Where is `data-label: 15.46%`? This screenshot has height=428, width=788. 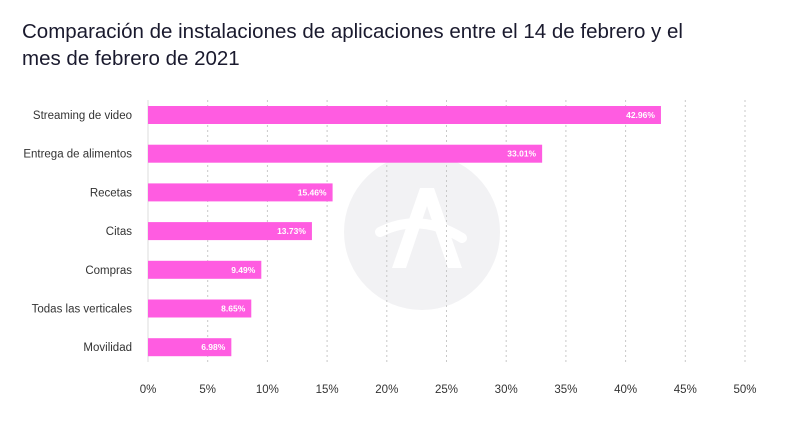 data-label: 15.46% is located at coordinates (312, 192).